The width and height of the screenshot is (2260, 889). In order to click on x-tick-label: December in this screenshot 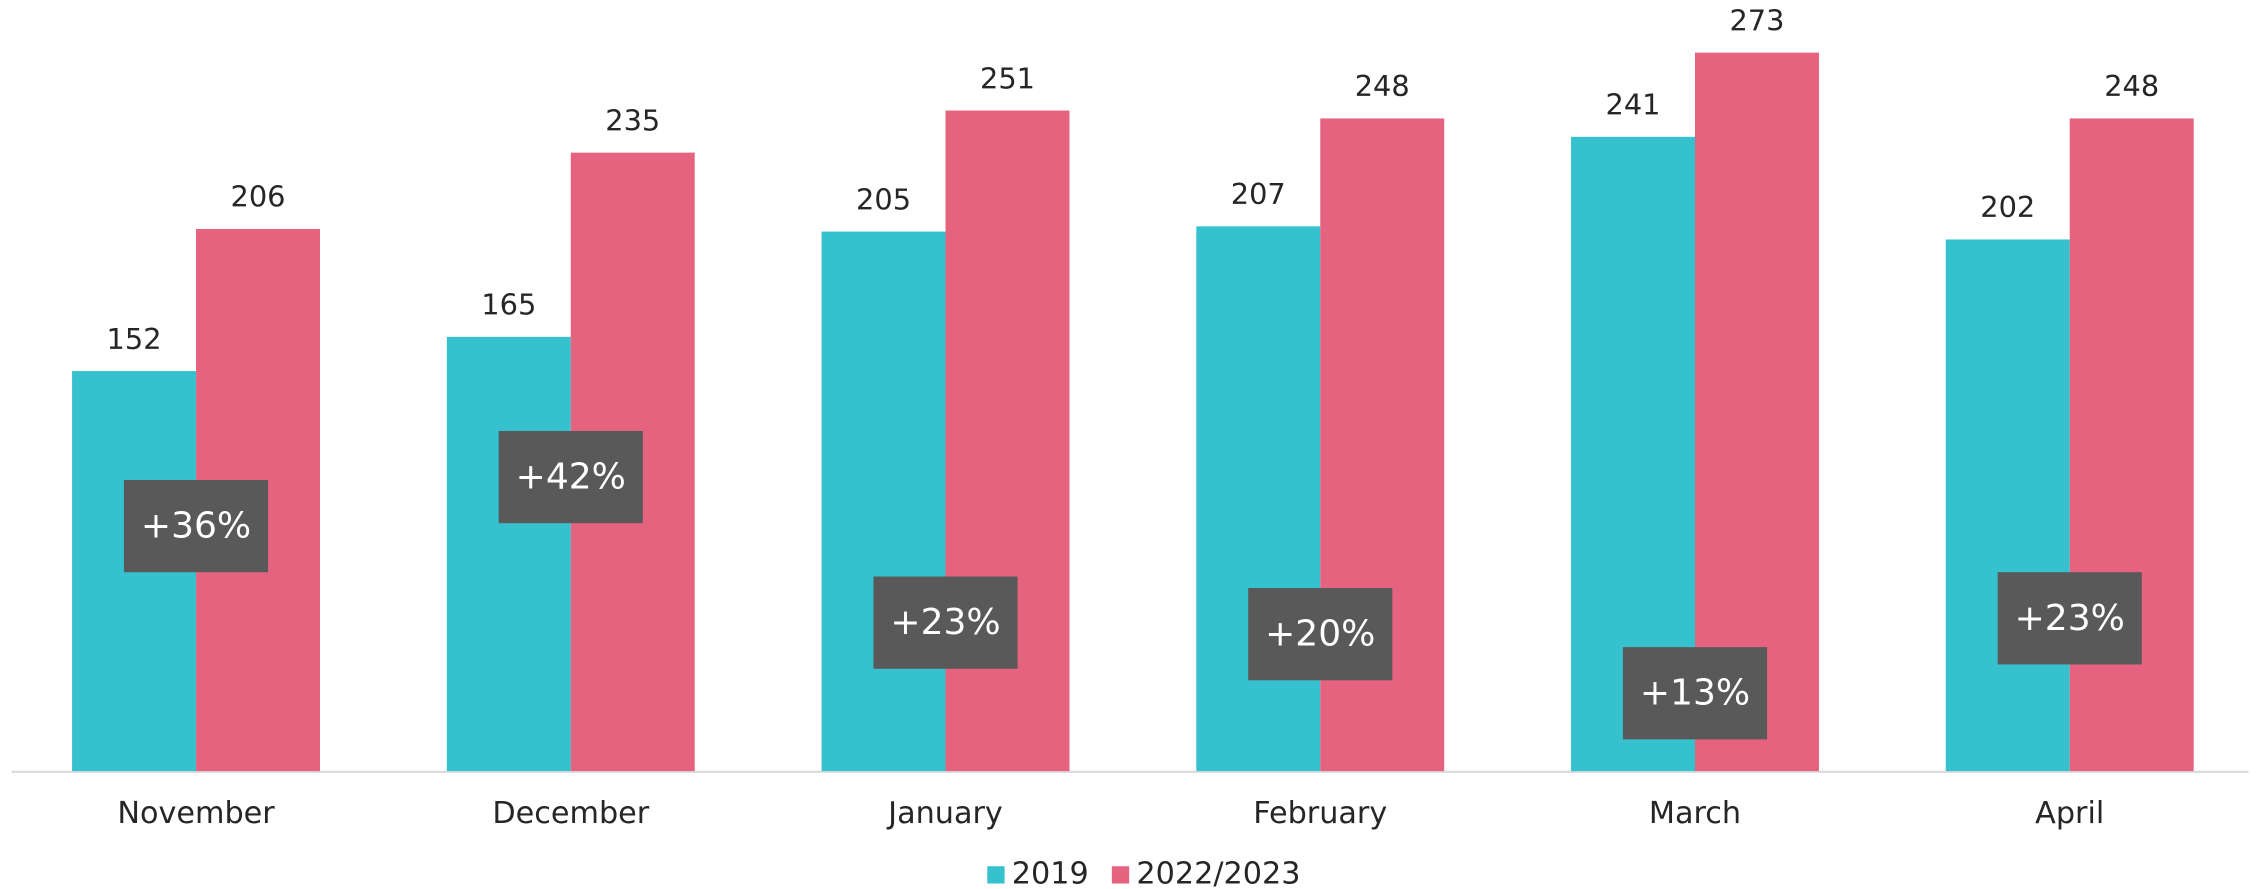, I will do `click(570, 813)`.